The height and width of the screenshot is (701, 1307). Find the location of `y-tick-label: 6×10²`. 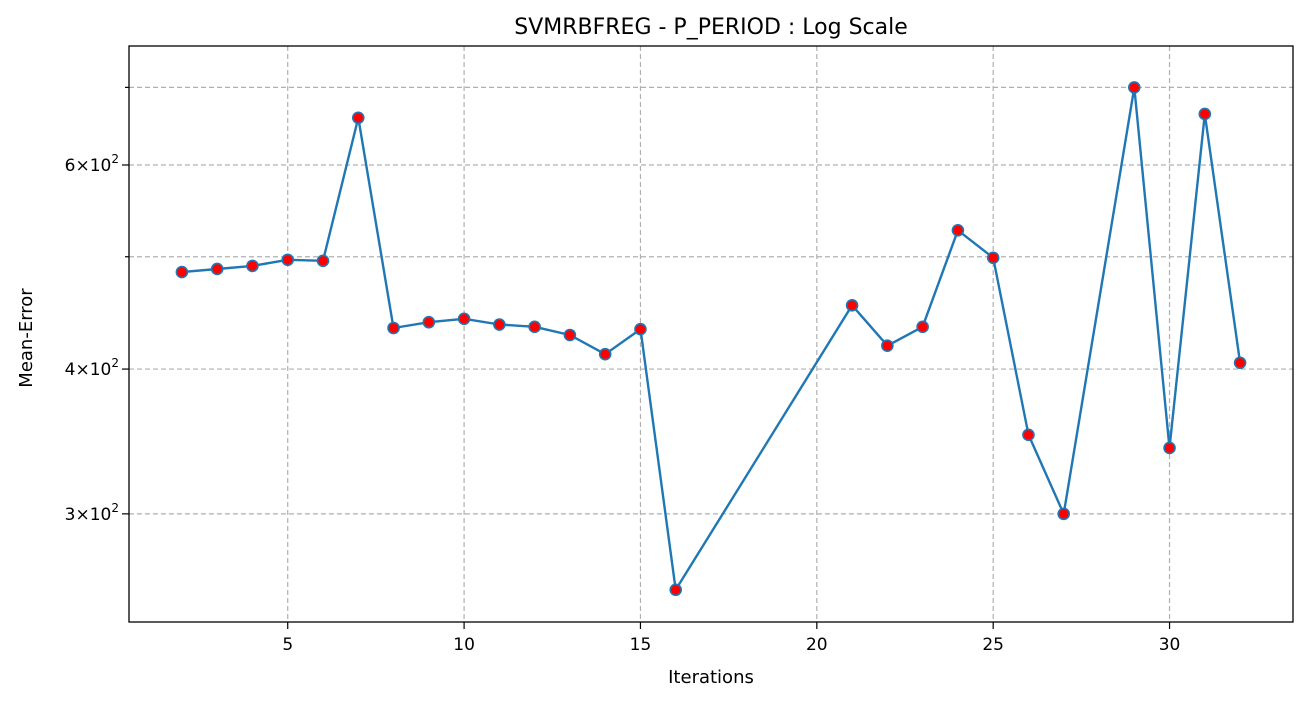

y-tick-label: 6×10² is located at coordinates (92, 164).